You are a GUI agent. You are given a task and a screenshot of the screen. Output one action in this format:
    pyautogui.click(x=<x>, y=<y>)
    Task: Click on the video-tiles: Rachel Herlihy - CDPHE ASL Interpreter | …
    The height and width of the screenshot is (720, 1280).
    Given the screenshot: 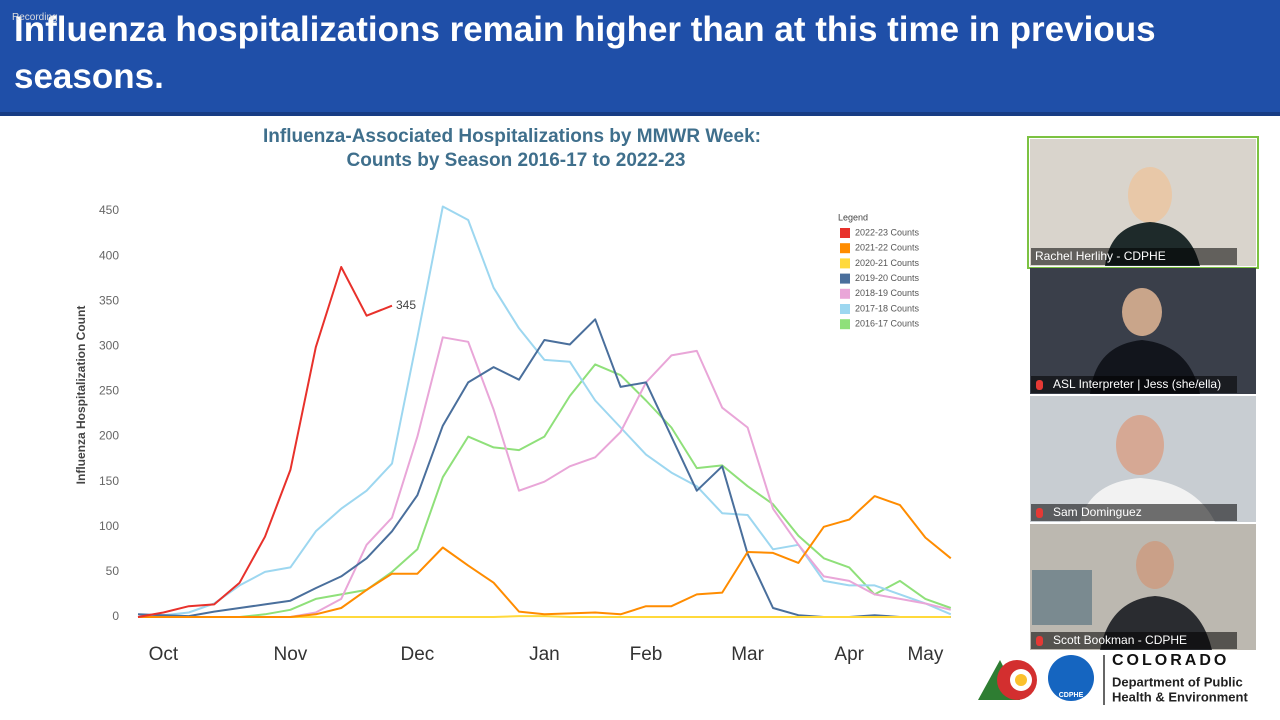 What is the action you would take?
    pyautogui.click(x=1143, y=393)
    